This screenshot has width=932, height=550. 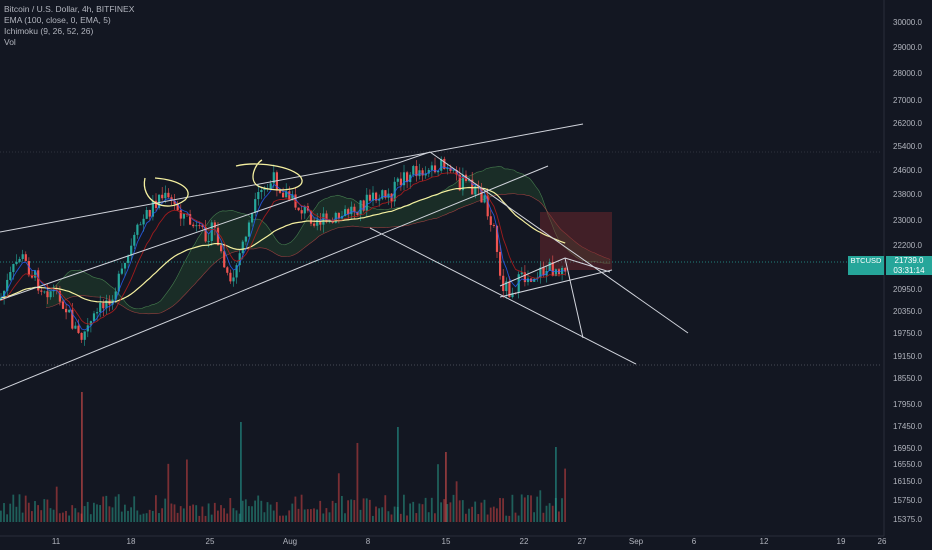 I want to click on ichimoku-legend: Ichimoku (9, 26, 52, 26), so click(x=49, y=31).